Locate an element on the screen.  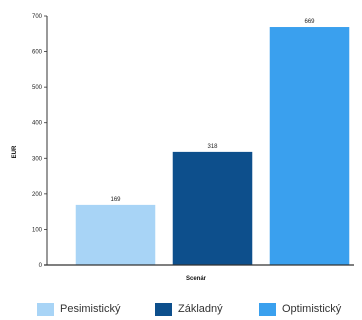
y-tick-label: 200 is located at coordinates (37, 195).